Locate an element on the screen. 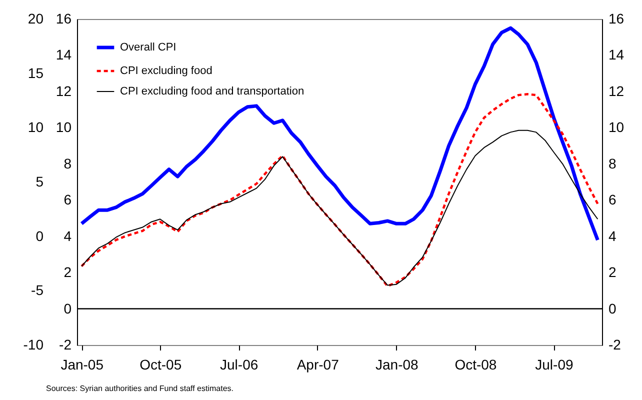 The width and height of the screenshot is (642, 400). x-tick-label: Jul-06 is located at coordinates (239, 364).